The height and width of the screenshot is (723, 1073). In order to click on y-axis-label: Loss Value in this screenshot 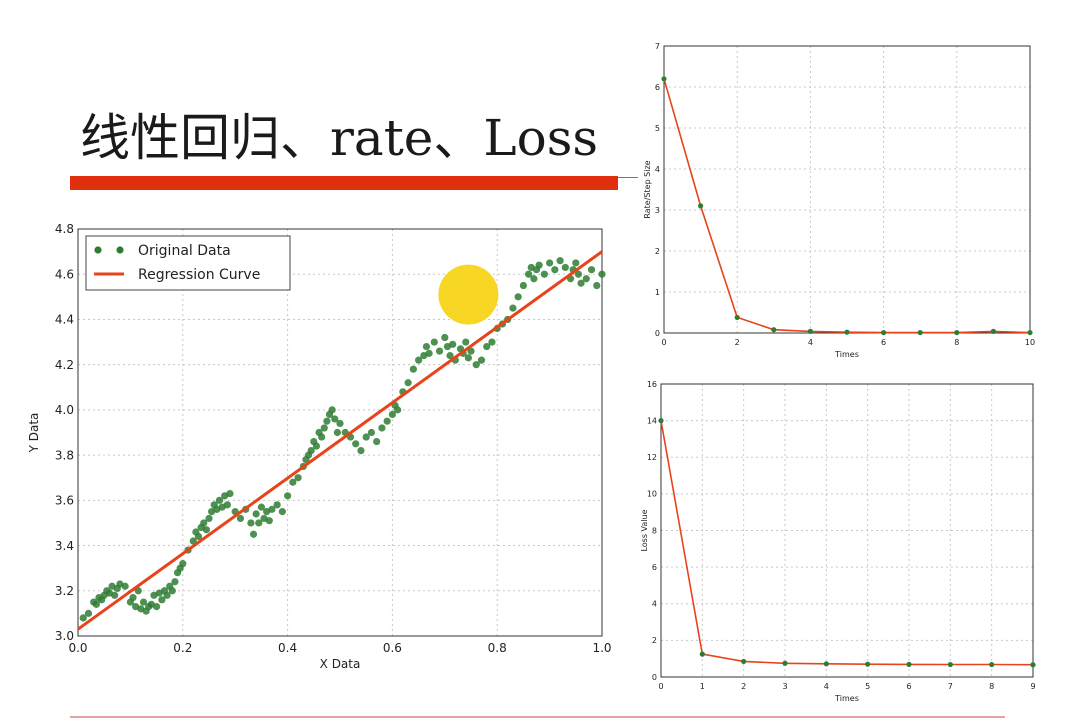, I will do `click(644, 530)`.